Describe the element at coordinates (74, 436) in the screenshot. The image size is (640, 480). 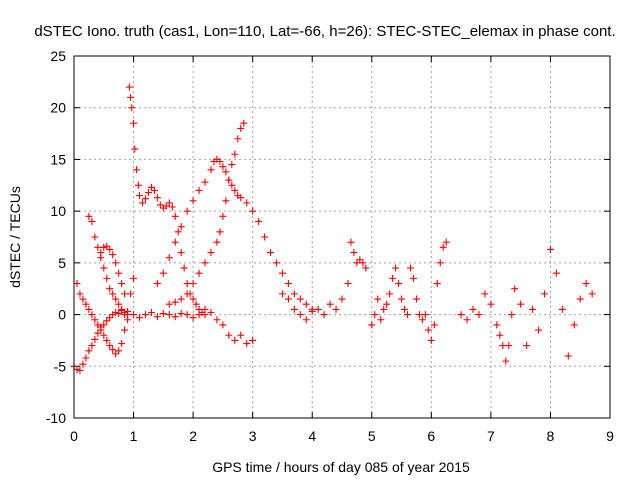
I see `x-tick-label: 0` at that location.